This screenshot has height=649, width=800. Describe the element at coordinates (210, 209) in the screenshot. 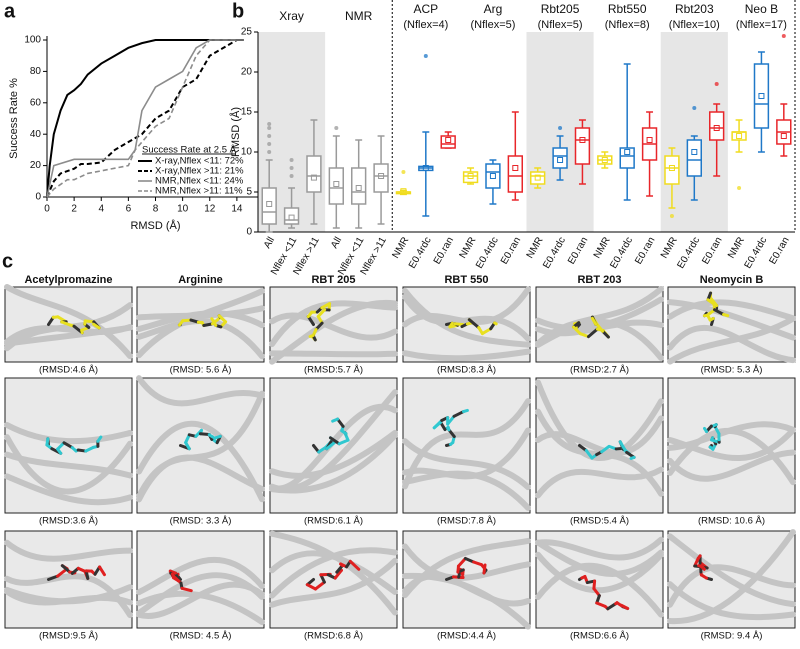

I see `x-tick-label: 12` at that location.